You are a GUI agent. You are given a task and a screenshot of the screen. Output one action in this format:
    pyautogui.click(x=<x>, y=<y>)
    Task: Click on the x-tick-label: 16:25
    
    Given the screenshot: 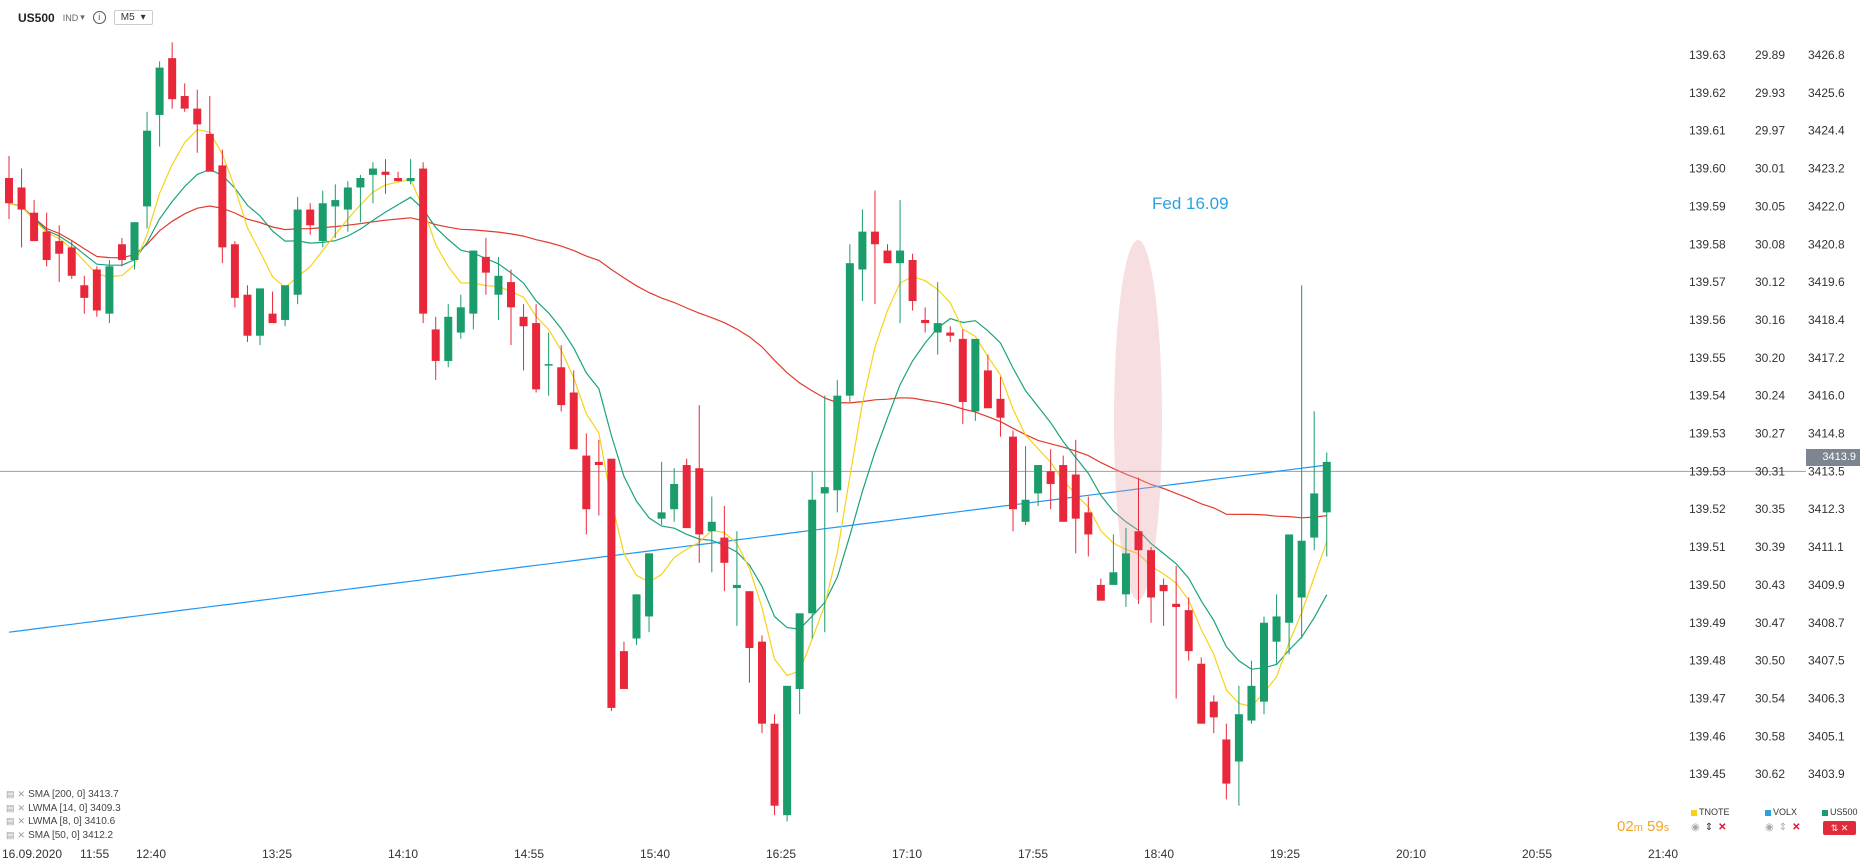 What is the action you would take?
    pyautogui.click(x=781, y=854)
    